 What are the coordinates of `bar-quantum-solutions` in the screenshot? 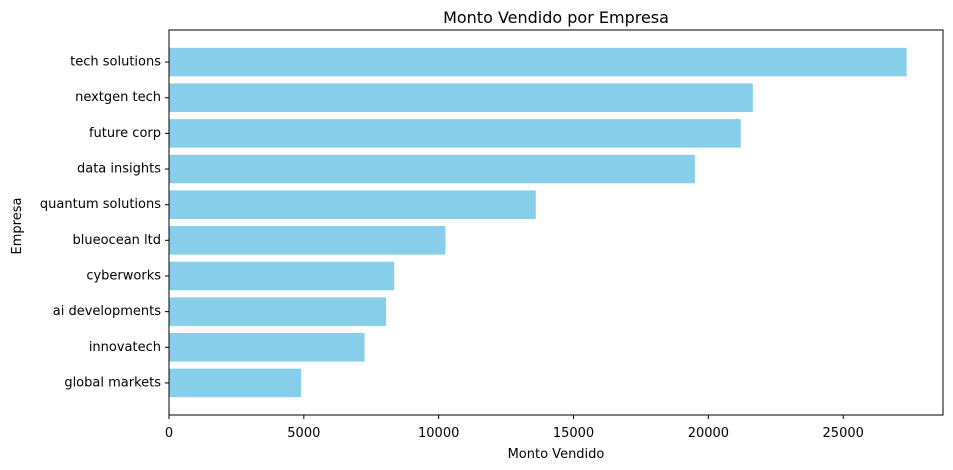 It's located at (352, 204).